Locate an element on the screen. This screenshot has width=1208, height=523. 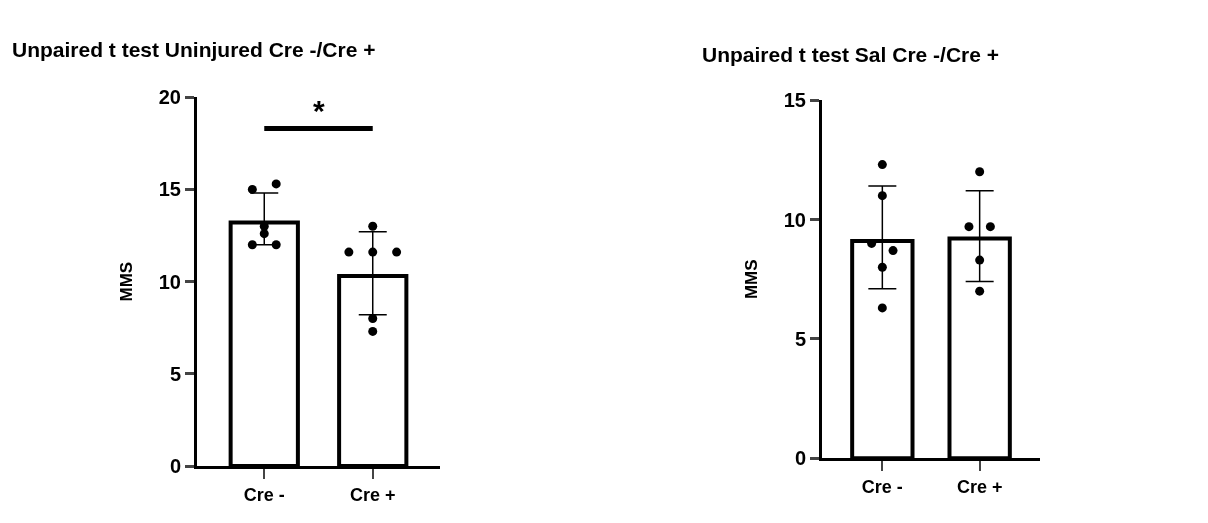
annotation: * is located at coordinates (319, 110).